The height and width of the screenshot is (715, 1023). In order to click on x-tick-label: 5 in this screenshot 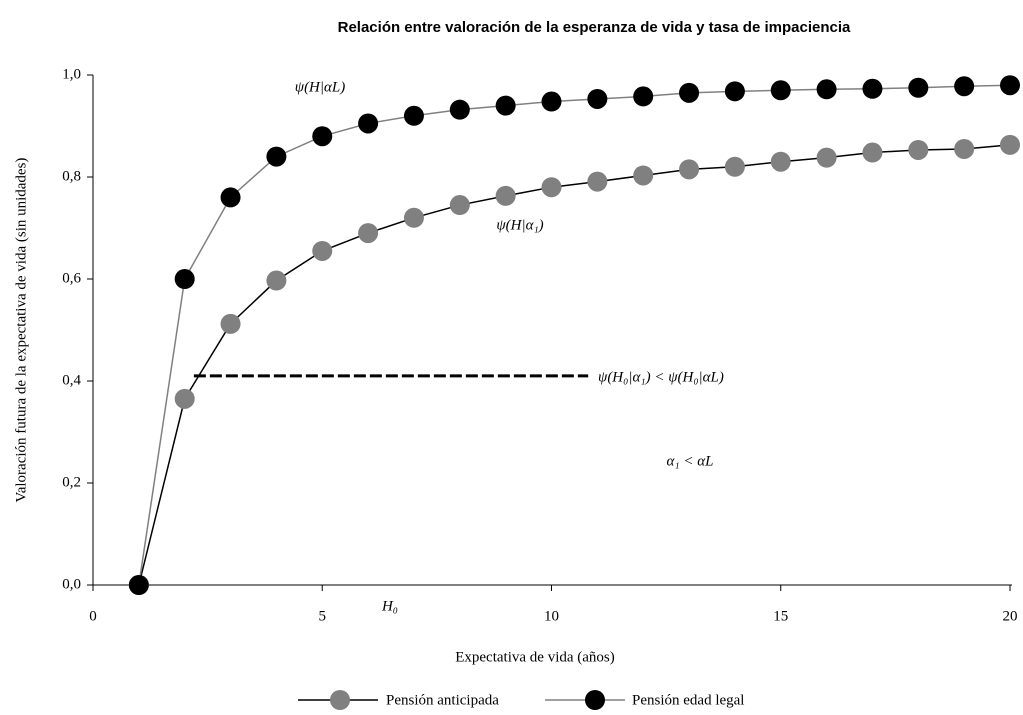, I will do `click(323, 616)`.